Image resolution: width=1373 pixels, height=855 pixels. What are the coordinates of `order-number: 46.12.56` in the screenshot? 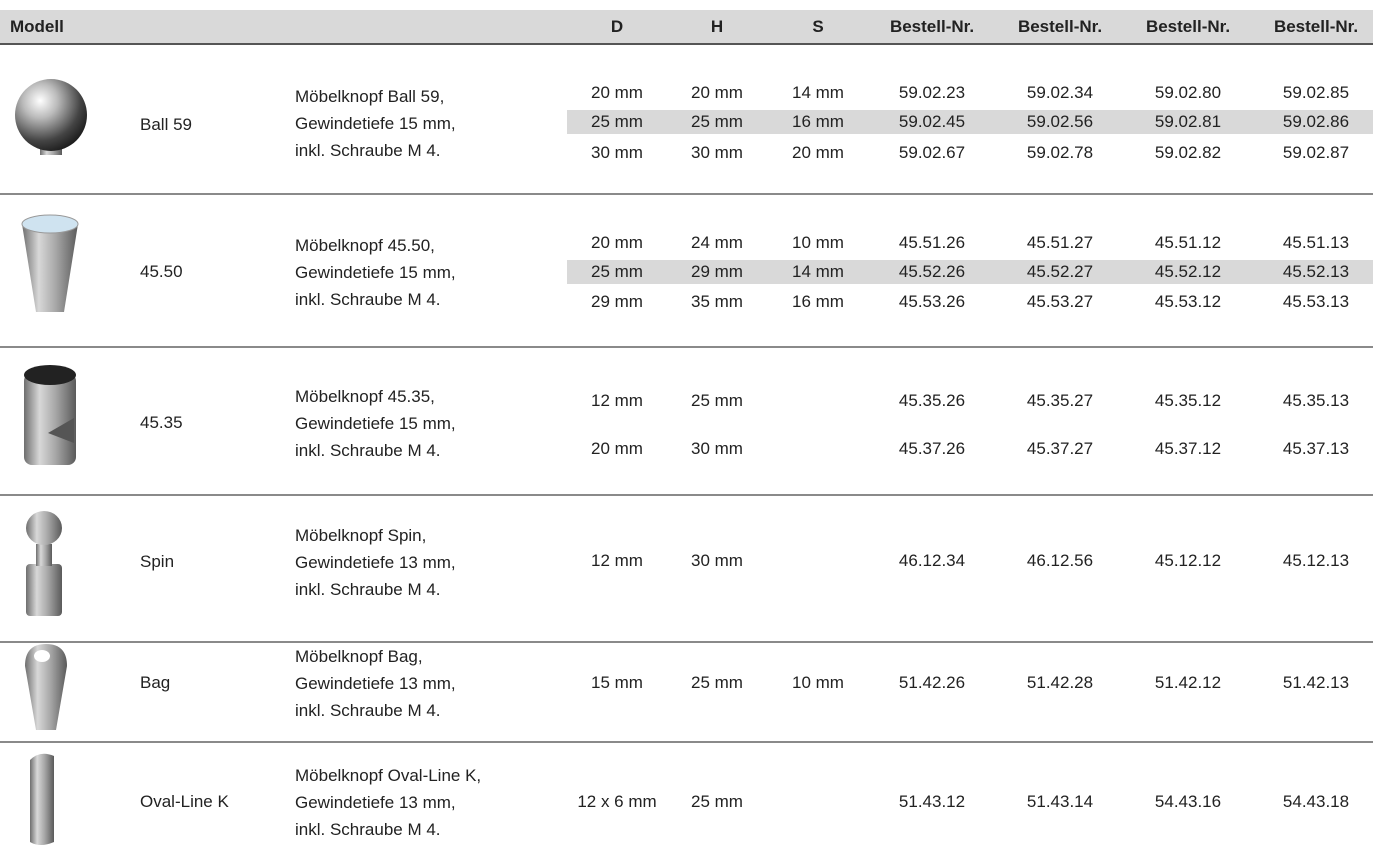 It's located at (1060, 560).